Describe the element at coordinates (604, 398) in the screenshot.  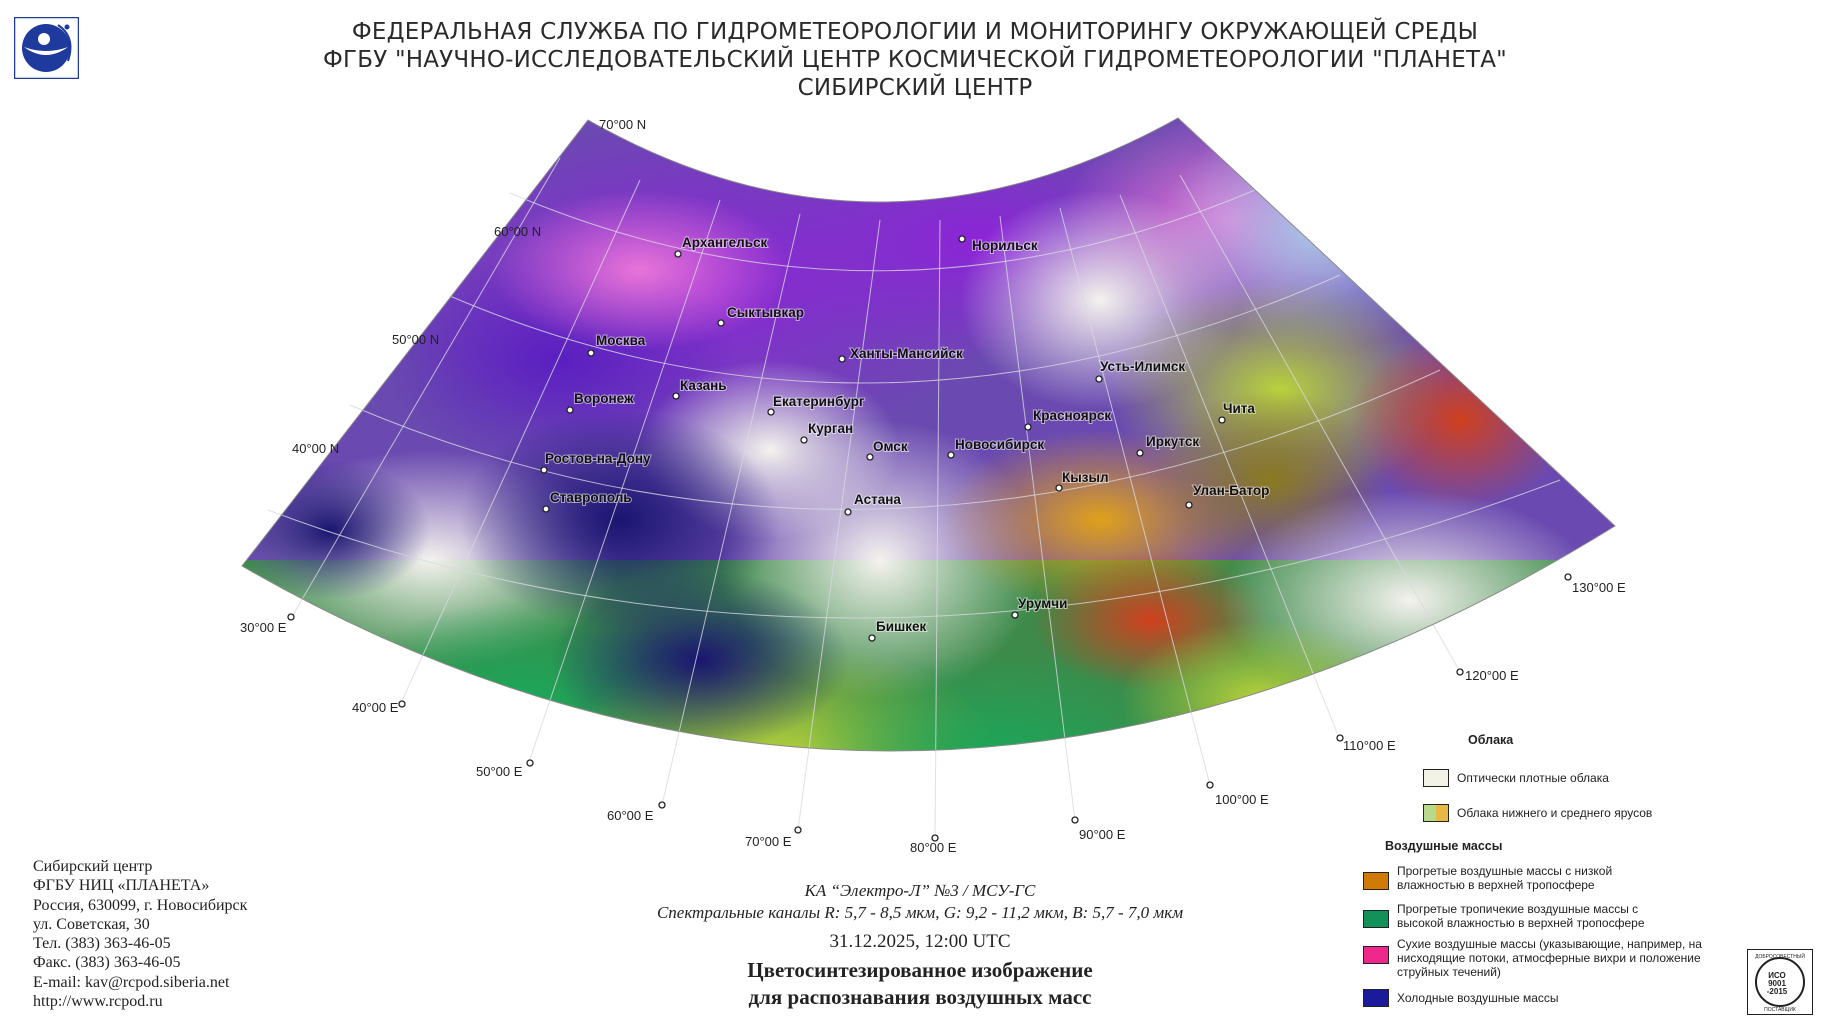
I see `city-voronezh: Воронеж` at that location.